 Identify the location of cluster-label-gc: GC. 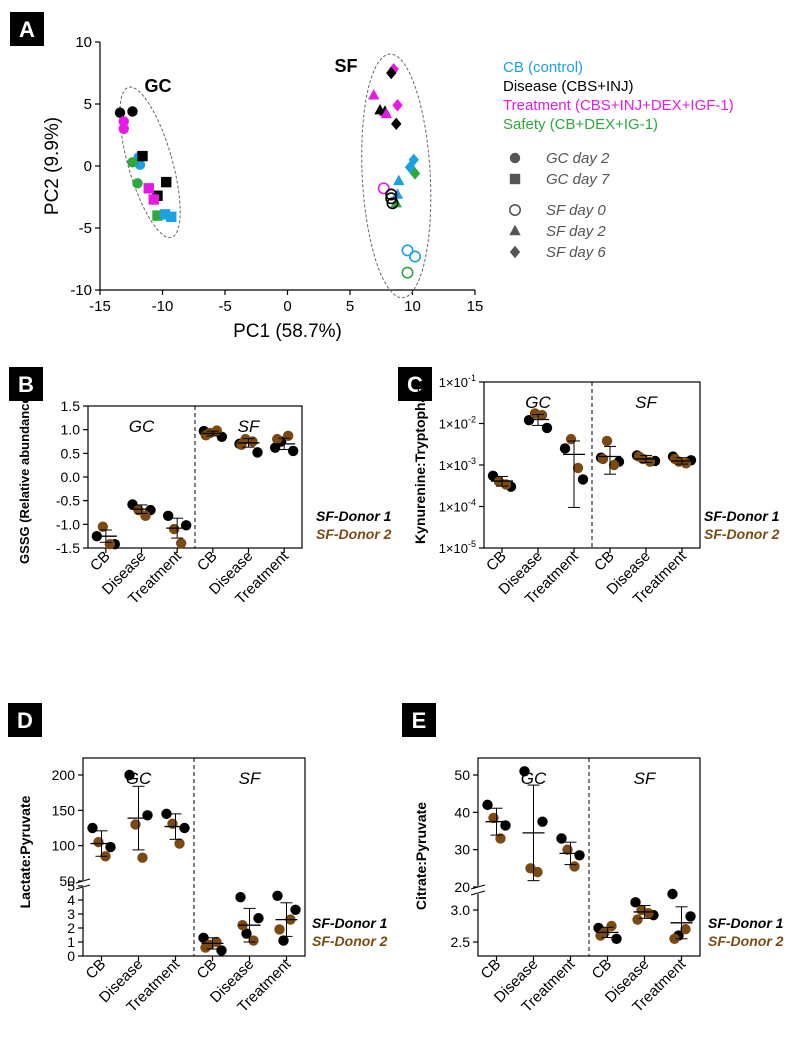
(158, 86).